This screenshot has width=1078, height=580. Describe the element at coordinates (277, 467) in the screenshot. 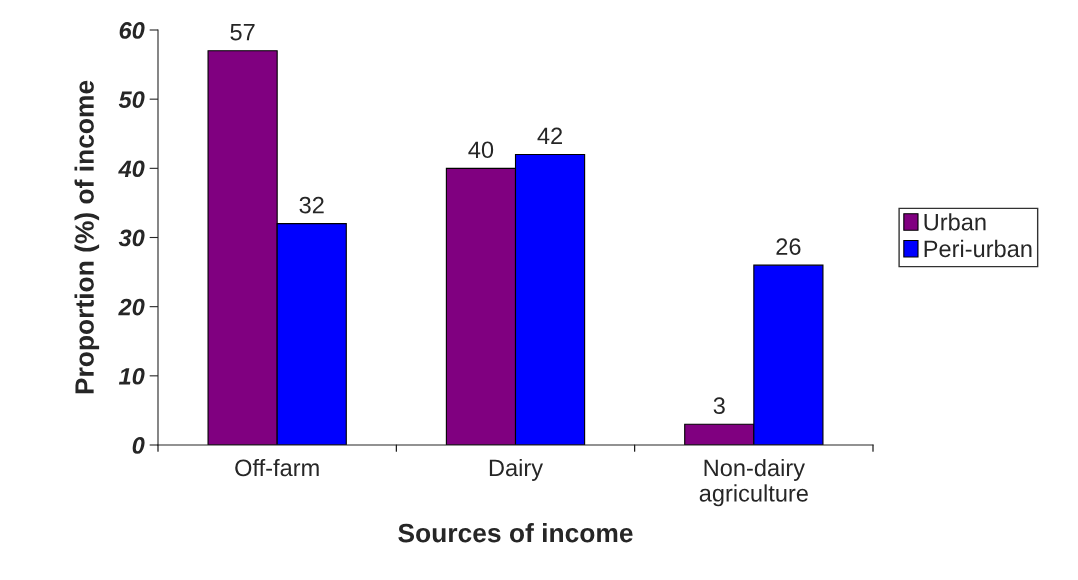

I see `x-tick-label: Off-farm` at that location.